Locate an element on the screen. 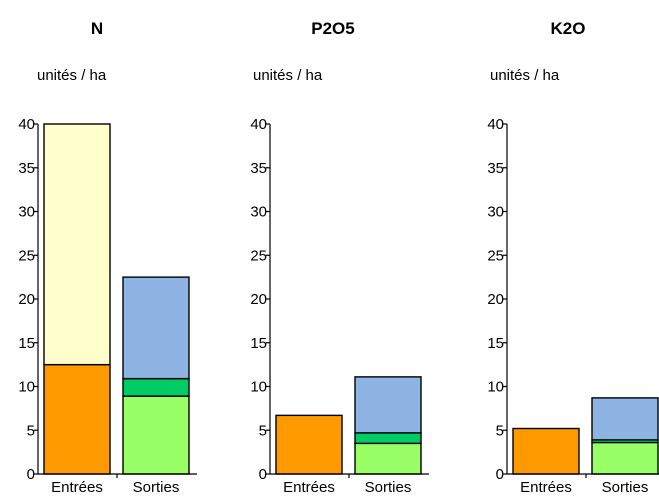 Image resolution: width=659 pixels, height=496 pixels. chart-title: P2O5 is located at coordinates (332, 28).